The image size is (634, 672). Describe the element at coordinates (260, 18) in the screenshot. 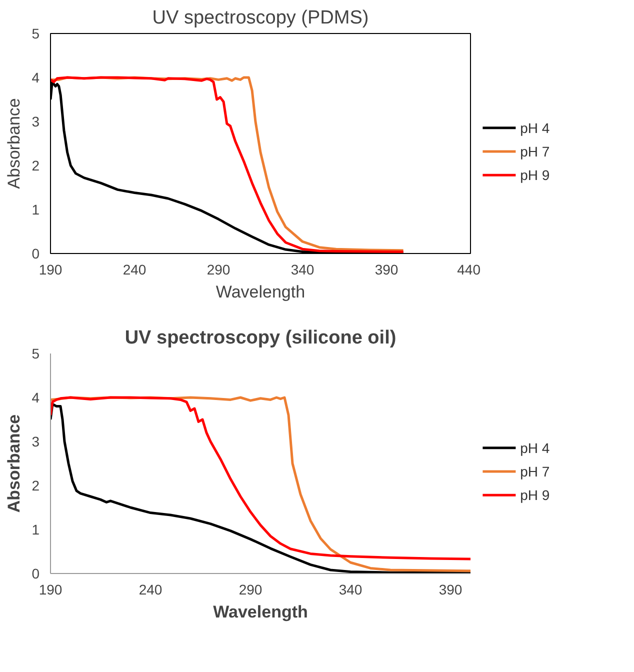

I see `chart-title: UV spectroscopy (PDMS)` at that location.